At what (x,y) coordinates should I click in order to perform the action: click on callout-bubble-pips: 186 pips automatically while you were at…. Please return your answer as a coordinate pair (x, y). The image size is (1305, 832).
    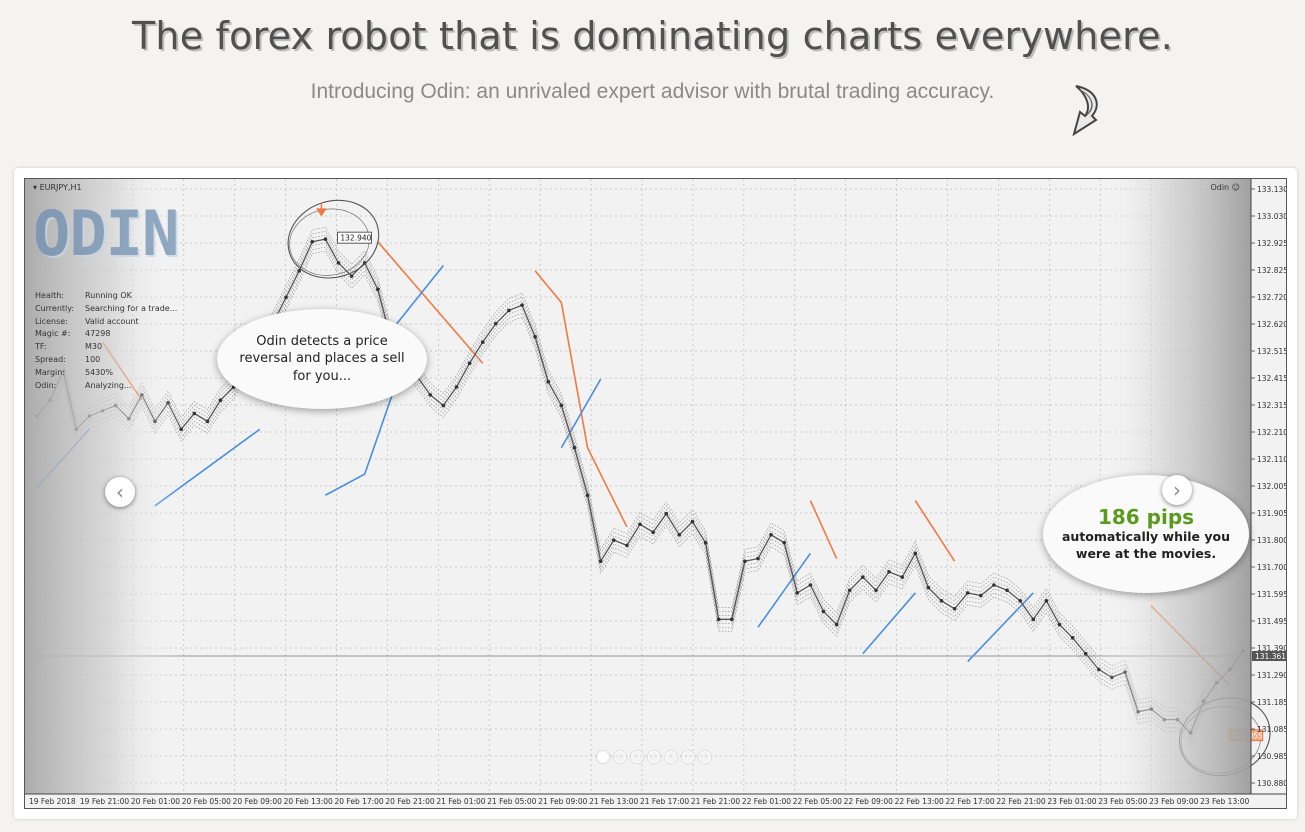
    Looking at the image, I should click on (1146, 534).